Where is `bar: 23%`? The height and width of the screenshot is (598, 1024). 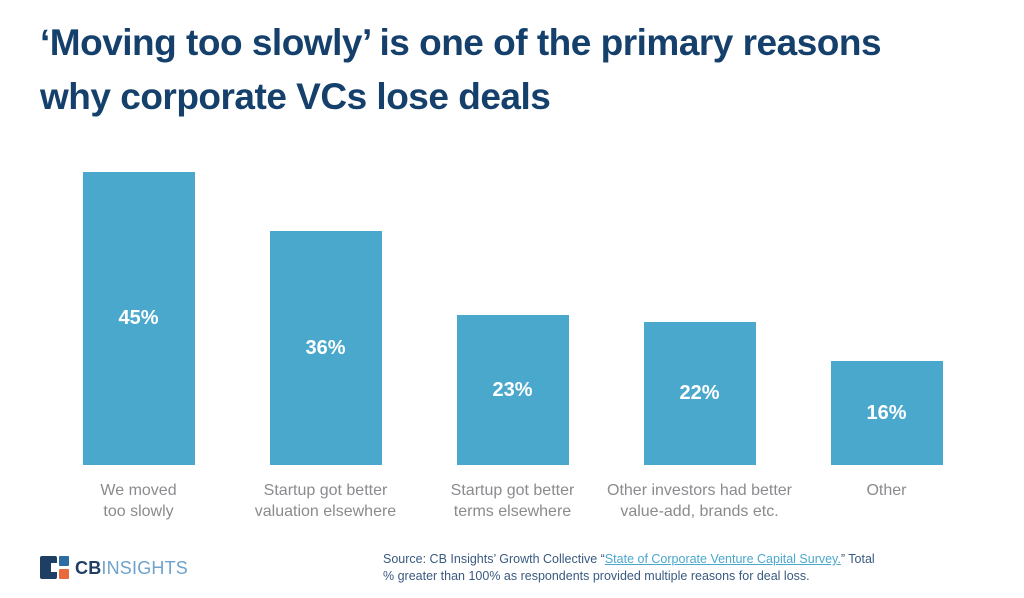 bar: 23% is located at coordinates (512, 390).